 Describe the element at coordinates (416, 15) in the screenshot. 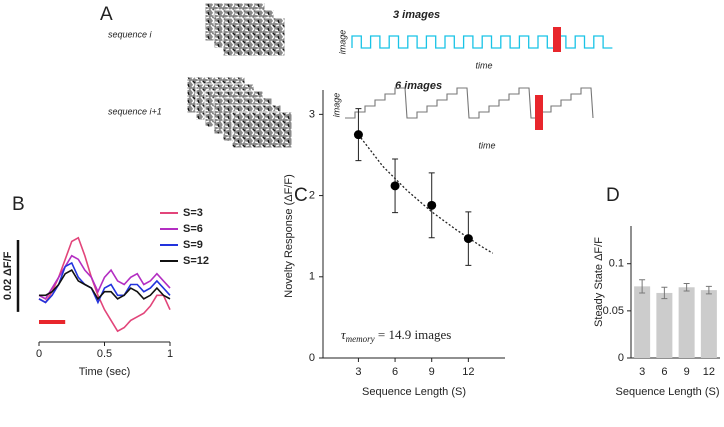

I see `wave-title: 3 images` at that location.